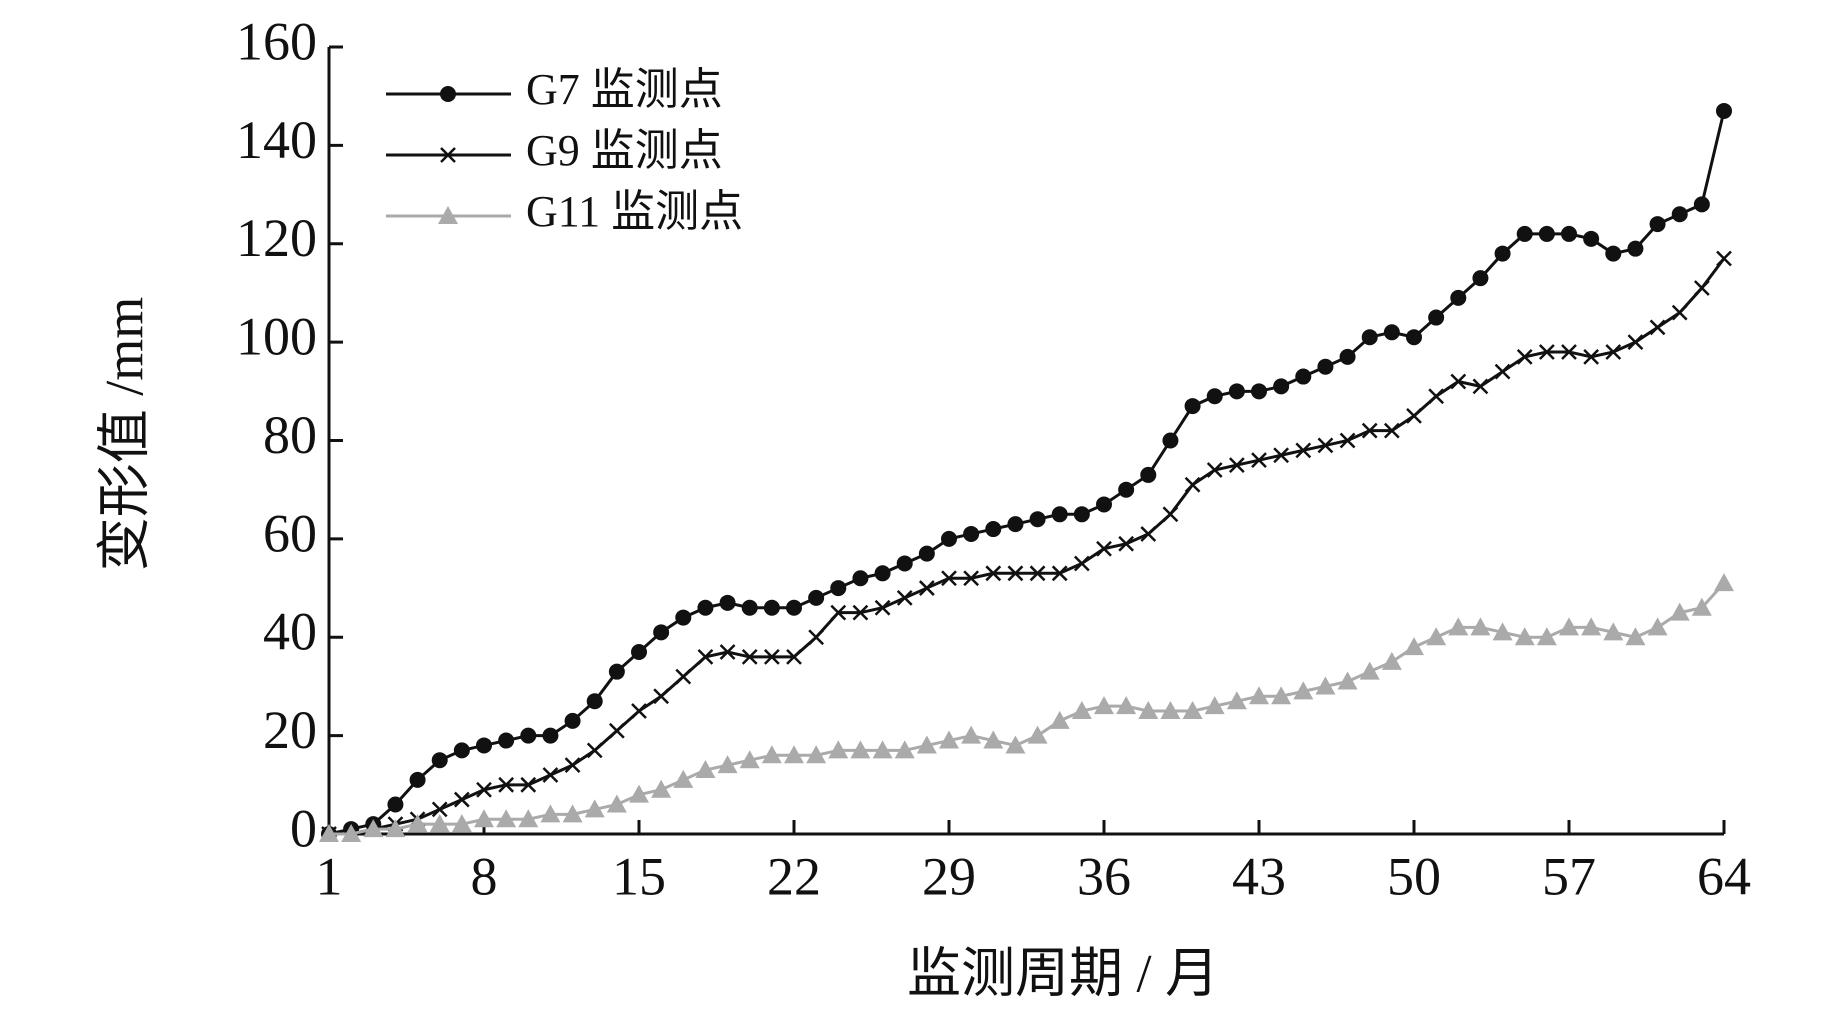  What do you see at coordinates (1104, 876) in the screenshot?
I see `x-tick-label: 36` at bounding box center [1104, 876].